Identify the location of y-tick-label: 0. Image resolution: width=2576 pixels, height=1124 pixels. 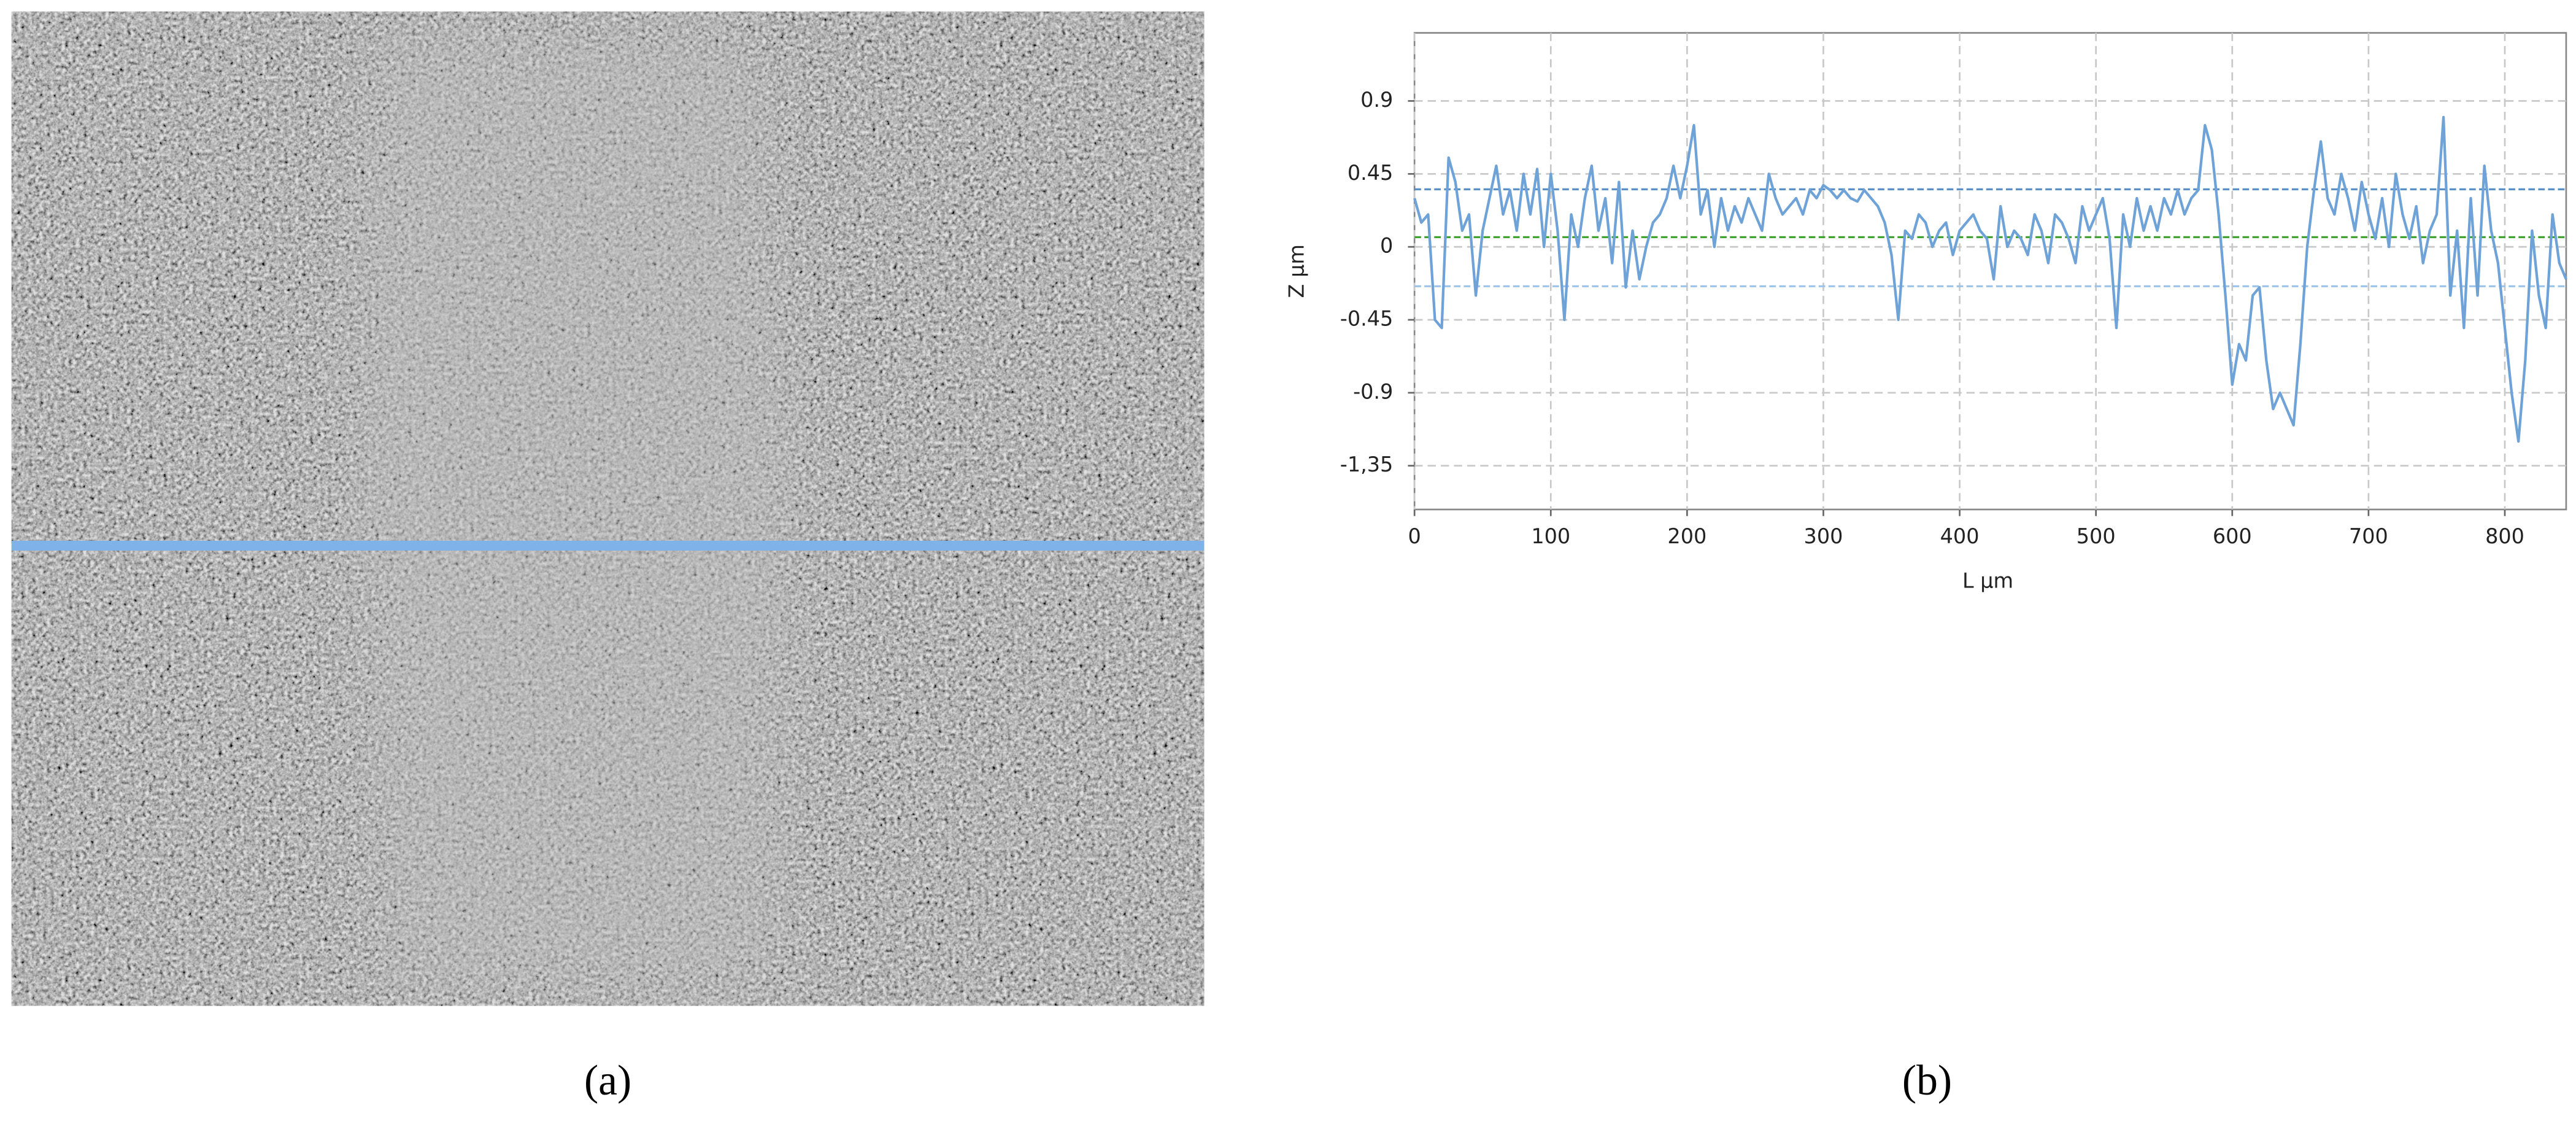
(1386, 246).